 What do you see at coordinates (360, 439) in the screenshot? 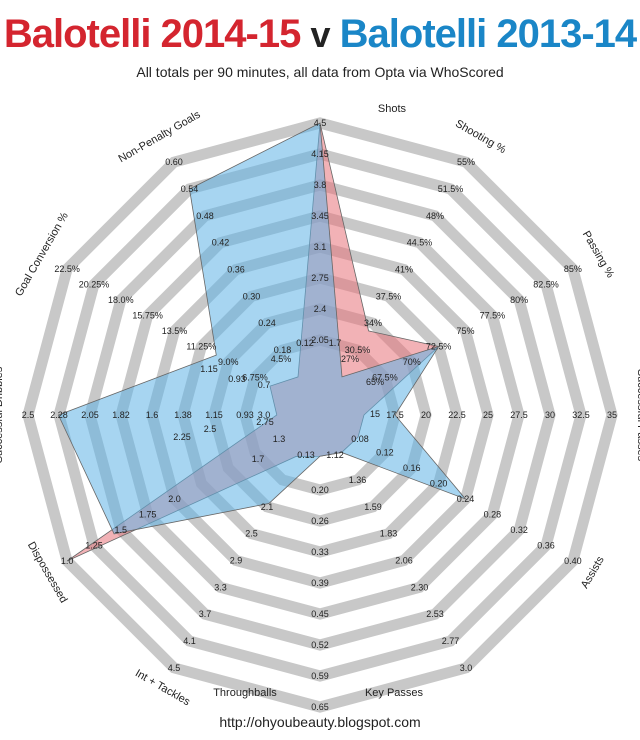
I see `inner-tick-label: 0.08` at bounding box center [360, 439].